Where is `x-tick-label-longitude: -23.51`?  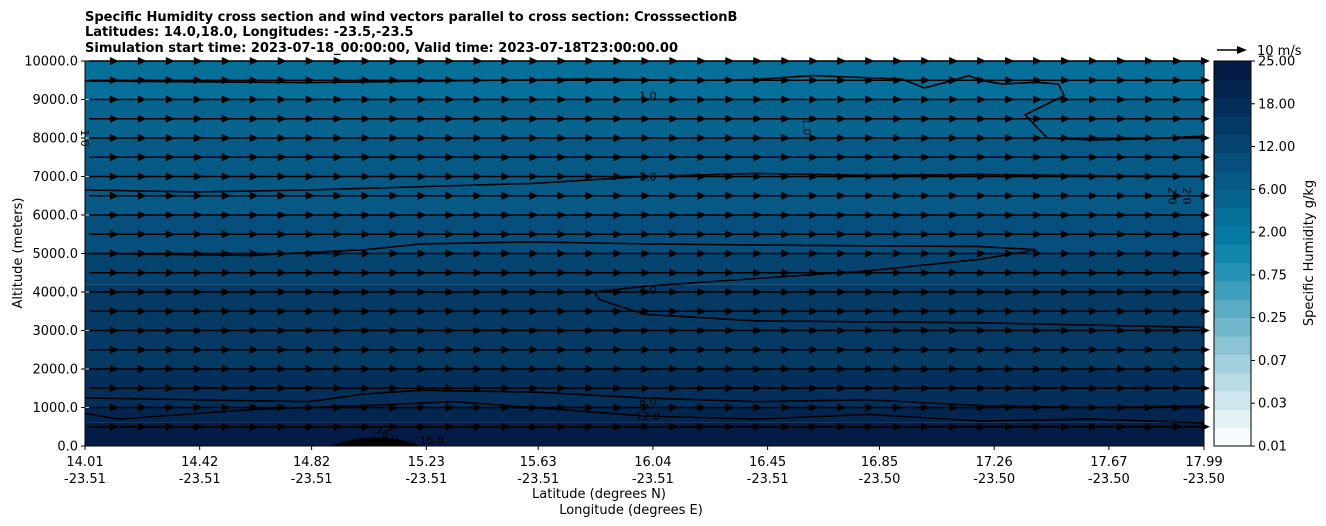 x-tick-label-longitude: -23.51 is located at coordinates (426, 479).